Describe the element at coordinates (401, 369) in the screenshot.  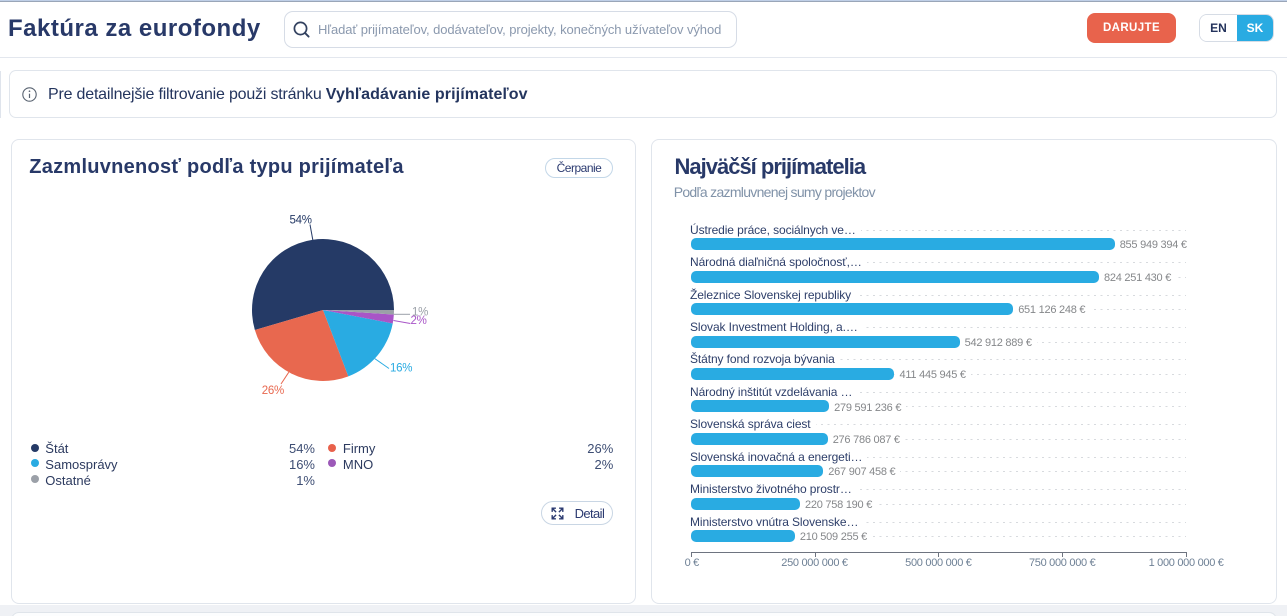
I see `svg-text: 16%` at that location.